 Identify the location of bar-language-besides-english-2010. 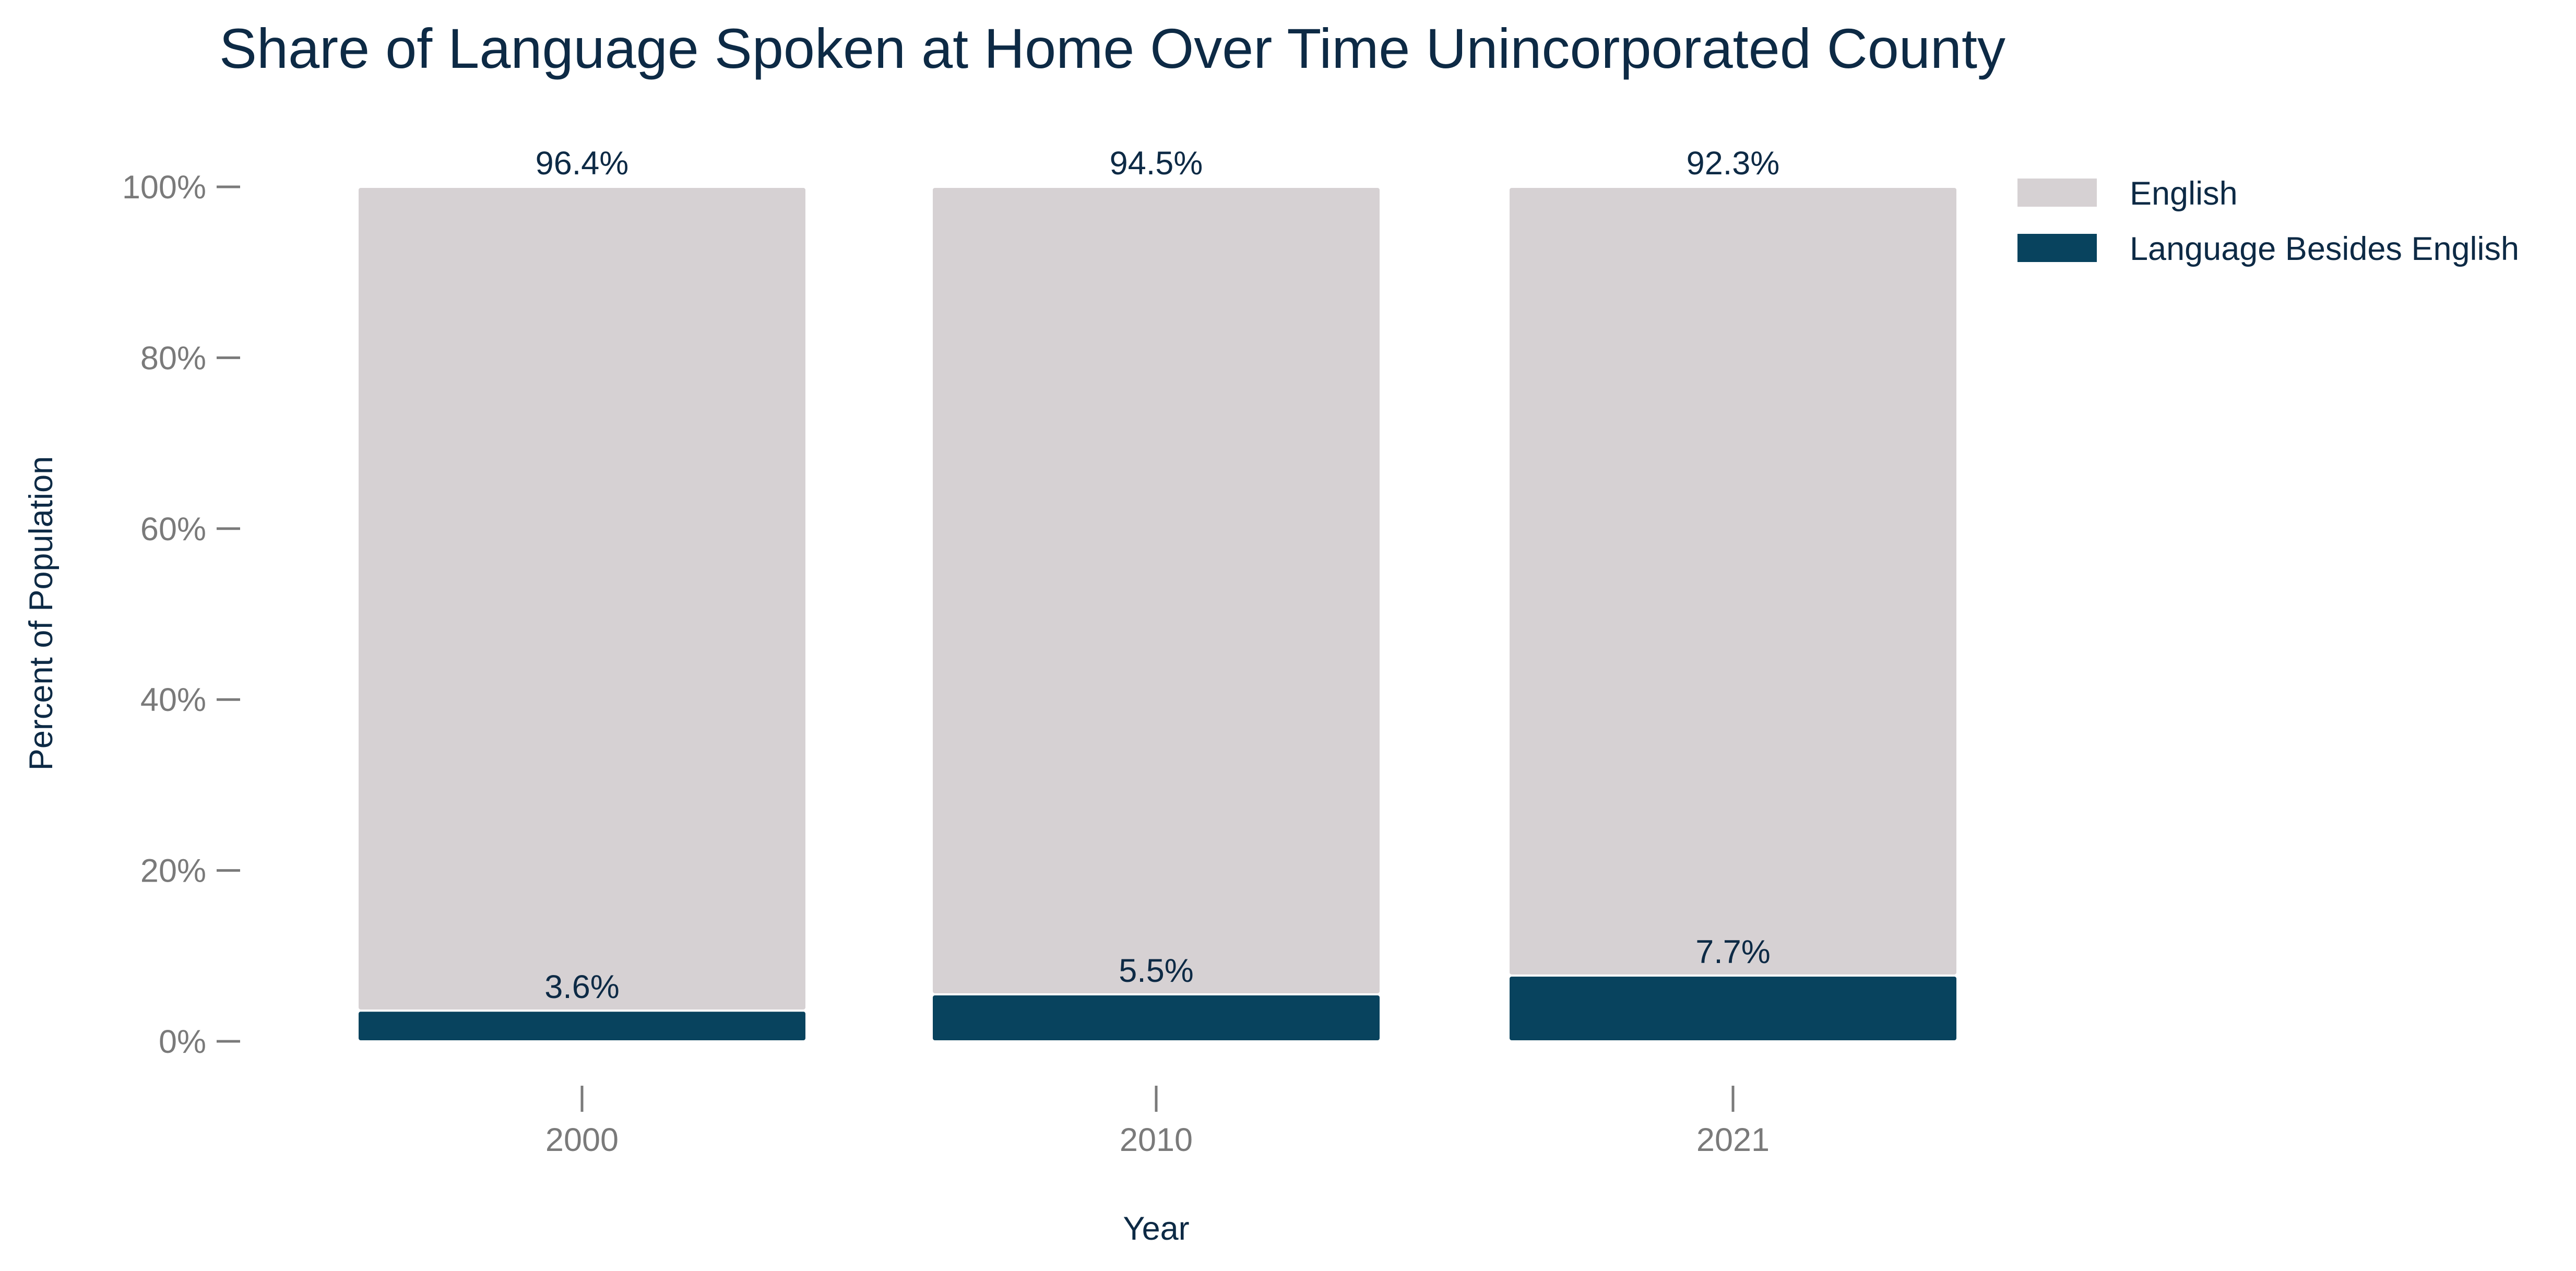
(1156, 1017).